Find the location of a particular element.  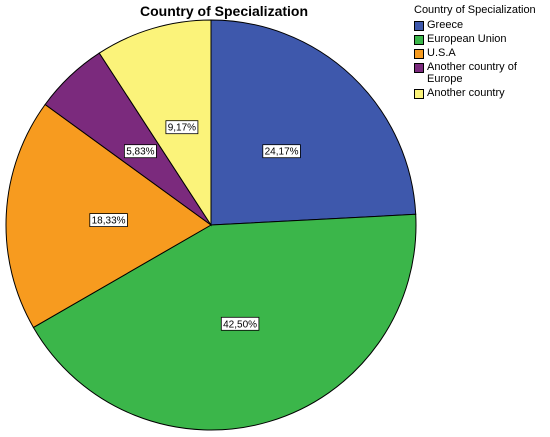

legend-item-another-country: Another country is located at coordinates (481, 93).